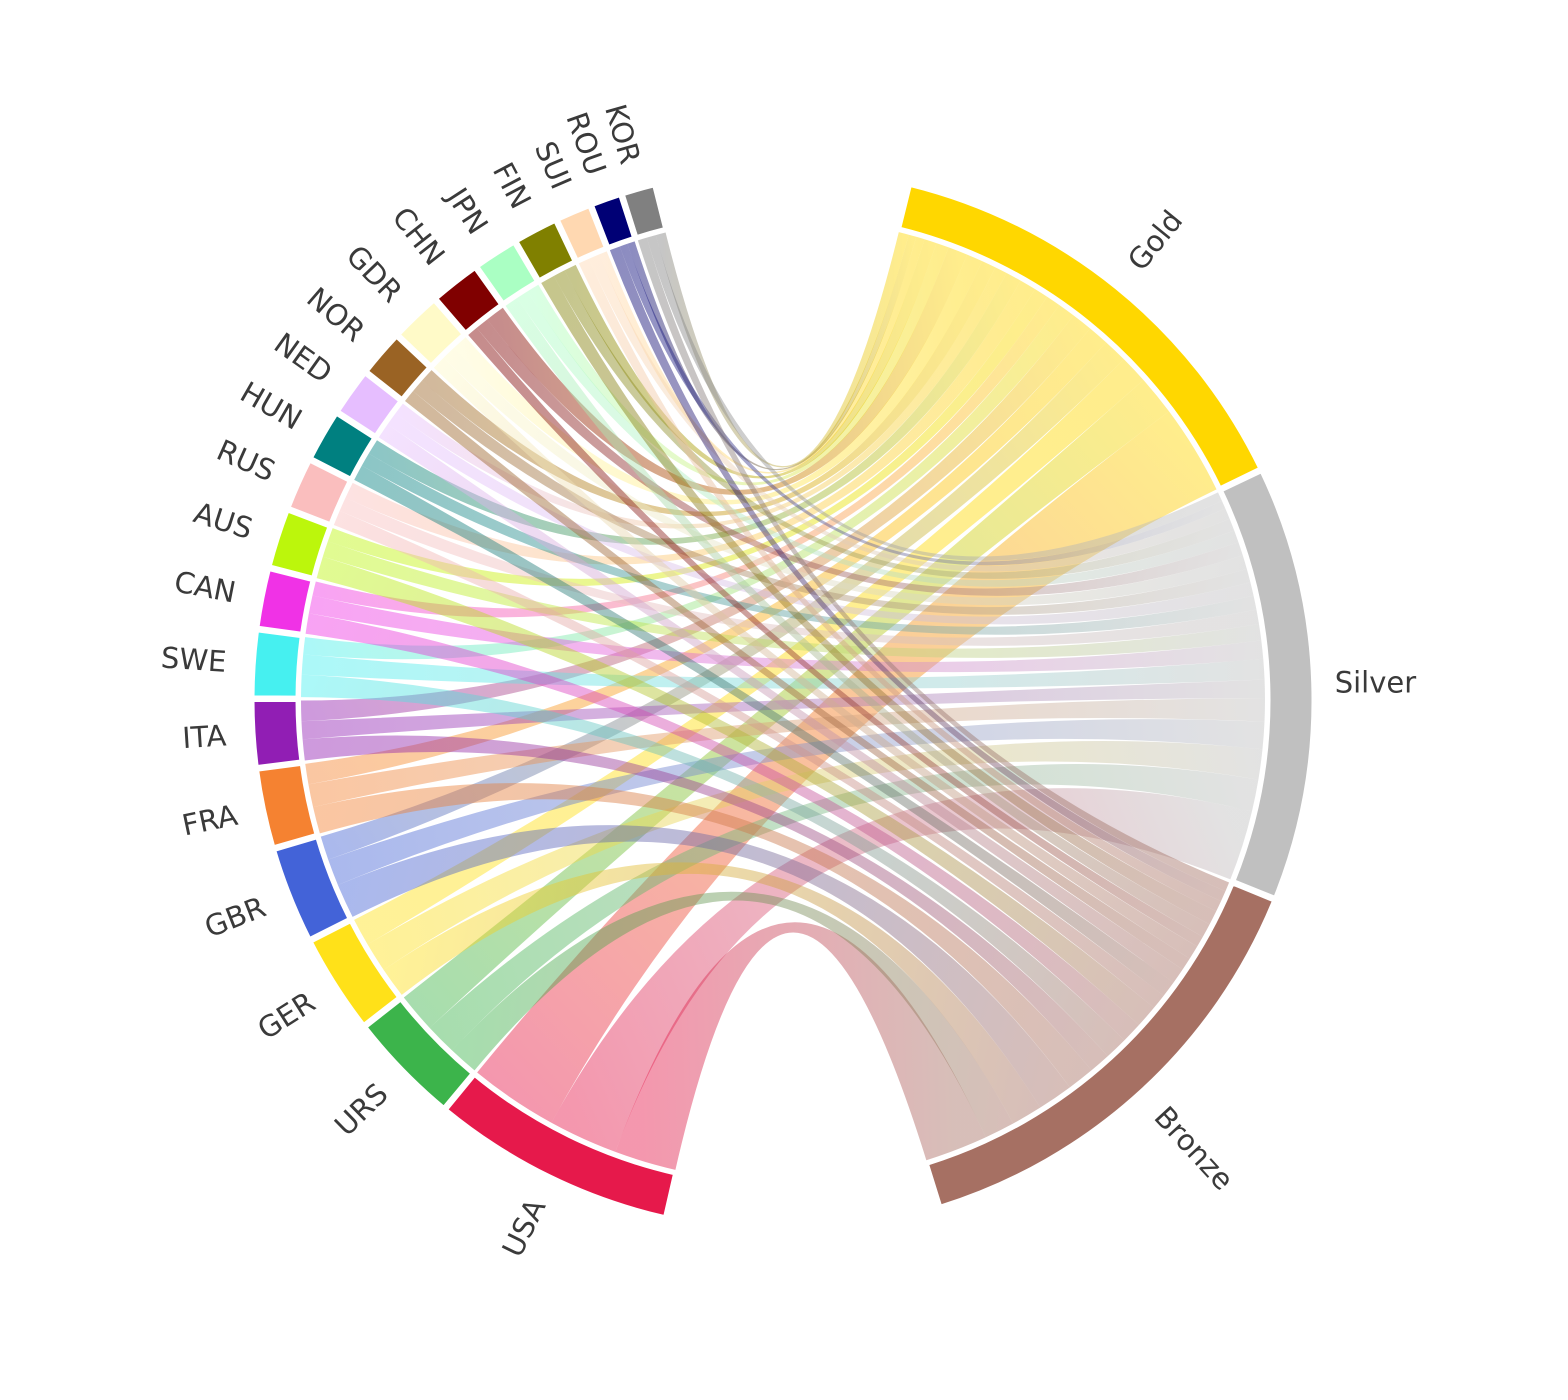 The image size is (1568, 1400). Describe the element at coordinates (285, 601) in the screenshot. I see `arc-can` at that location.